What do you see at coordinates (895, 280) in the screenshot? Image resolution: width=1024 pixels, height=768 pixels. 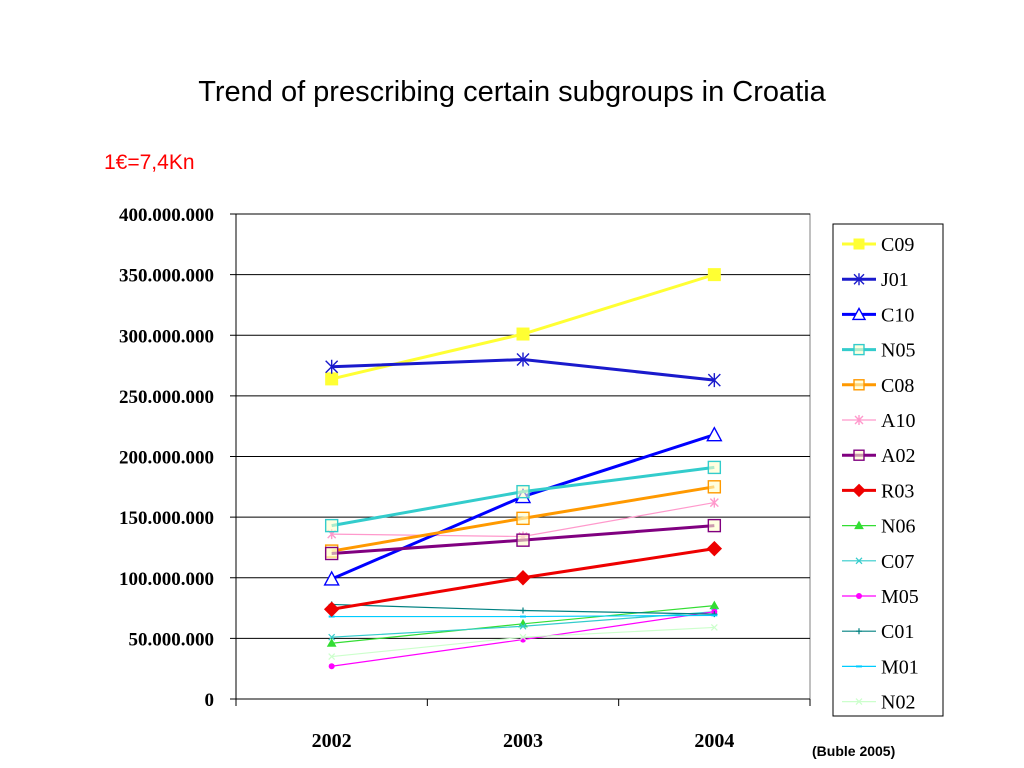 I see `legend-label: J01` at bounding box center [895, 280].